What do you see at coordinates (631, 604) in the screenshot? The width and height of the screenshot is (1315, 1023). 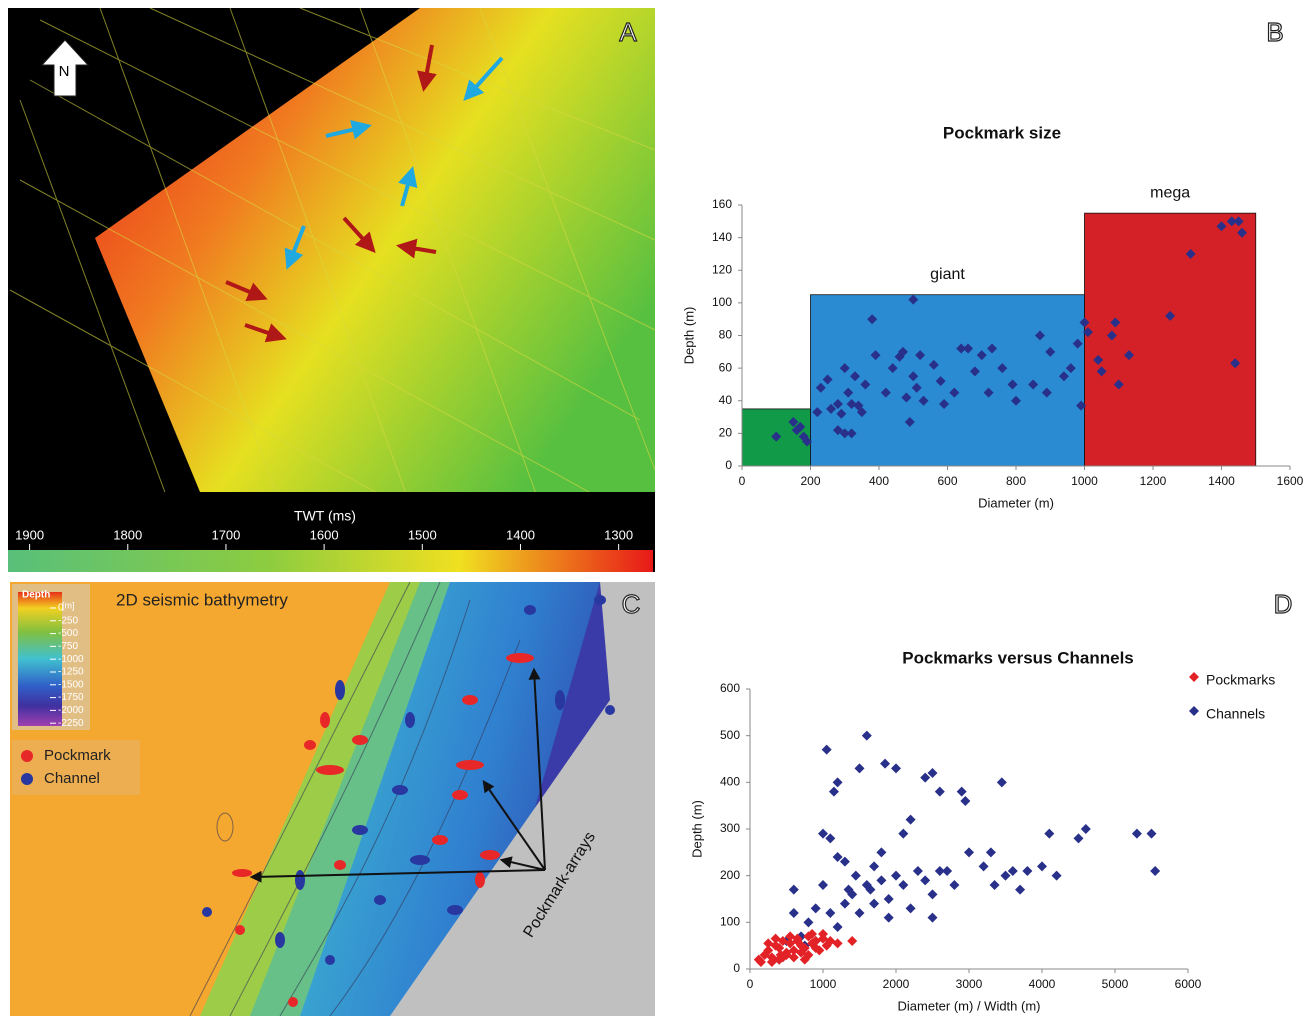 I see `panel-label: C` at bounding box center [631, 604].